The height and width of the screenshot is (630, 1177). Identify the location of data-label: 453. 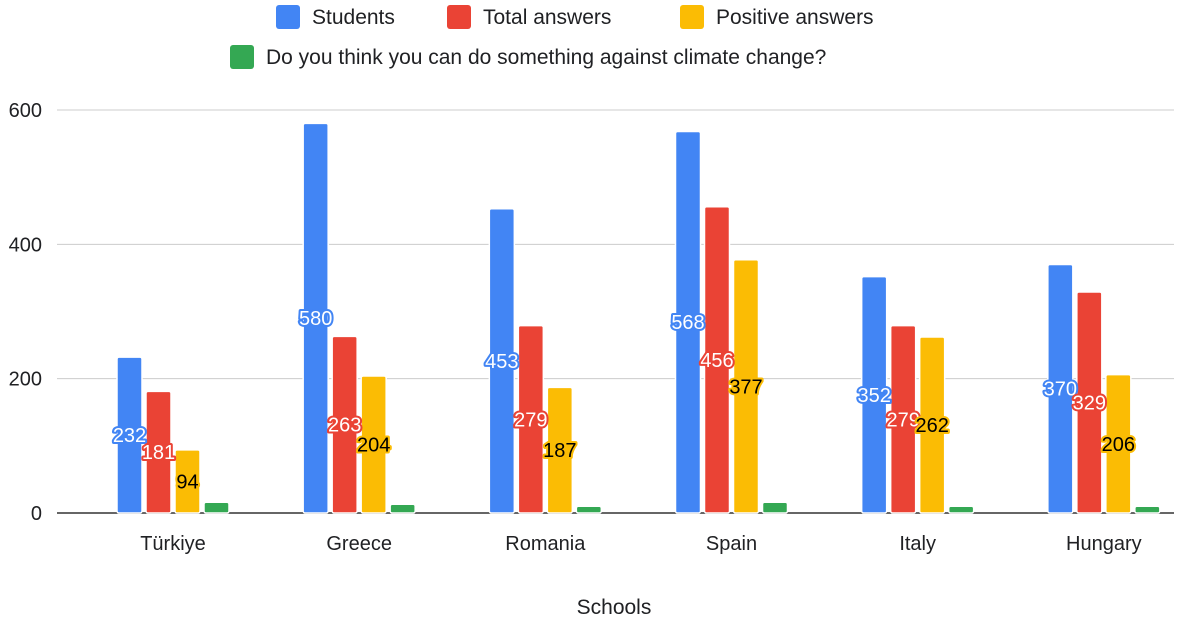
(501, 362).